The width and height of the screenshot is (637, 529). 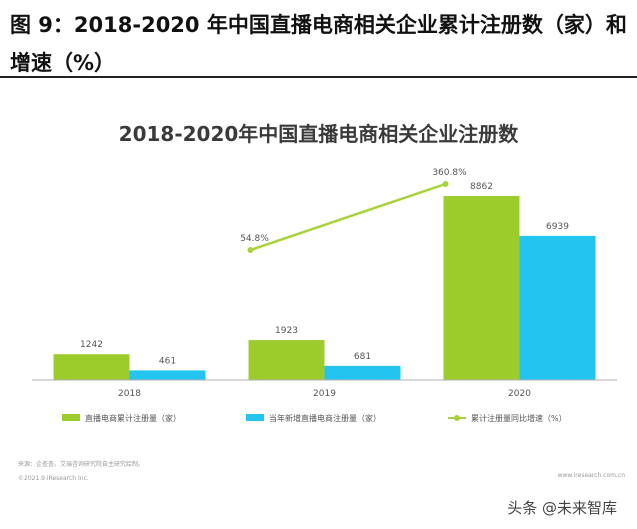 I want to click on legend-swatch-dot, so click(x=457, y=418).